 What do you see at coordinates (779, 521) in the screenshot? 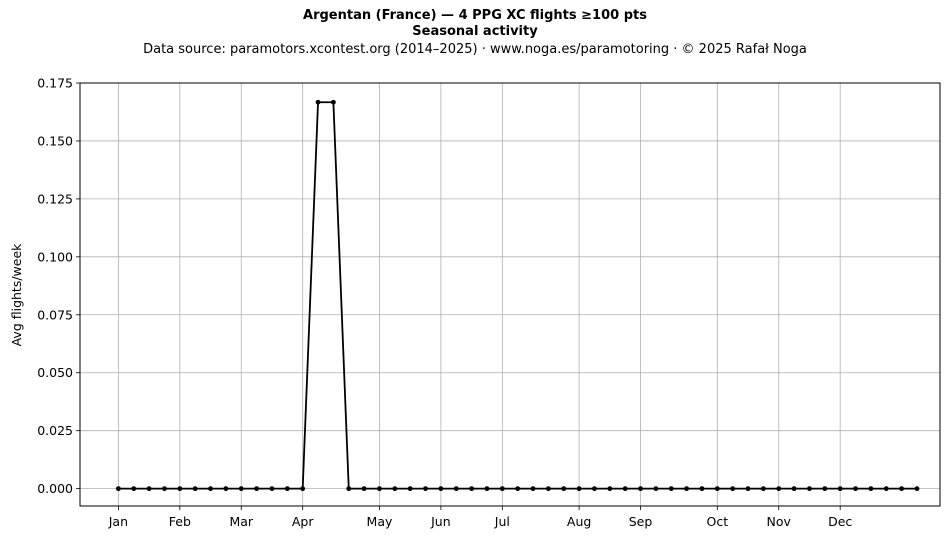
I see `x-tick-label: Nov` at bounding box center [779, 521].